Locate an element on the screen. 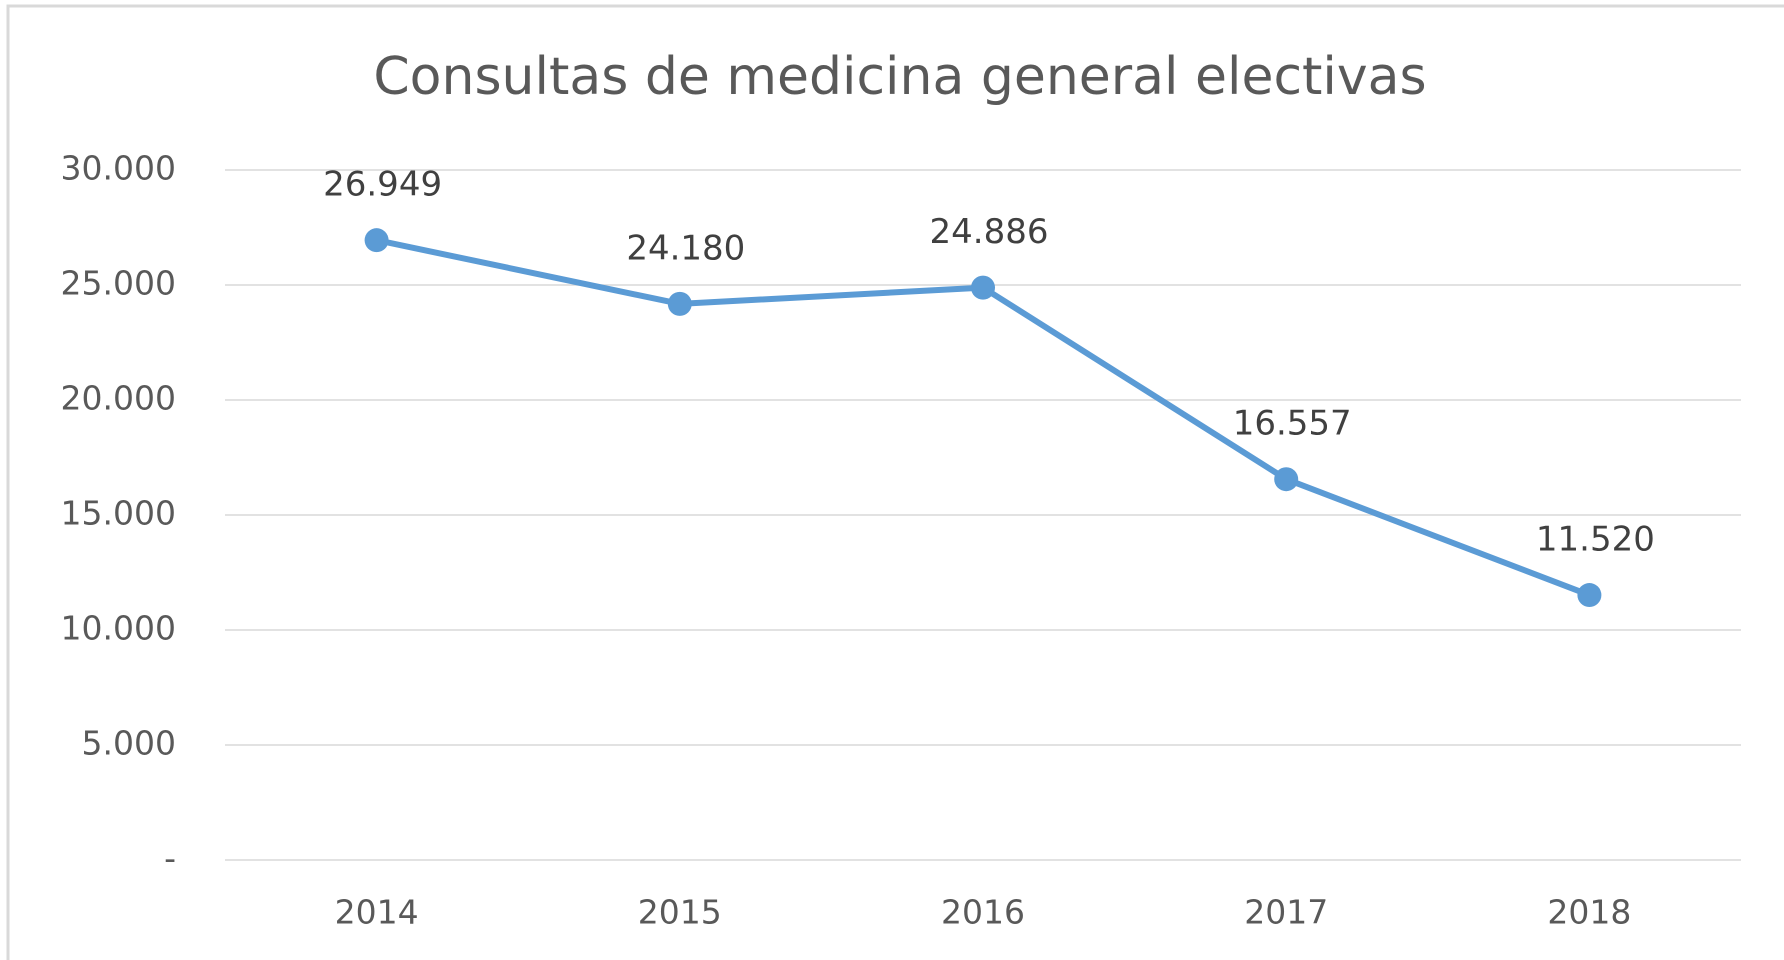 The image size is (1784, 960). y-tick-label: 30.000 is located at coordinates (118, 168).